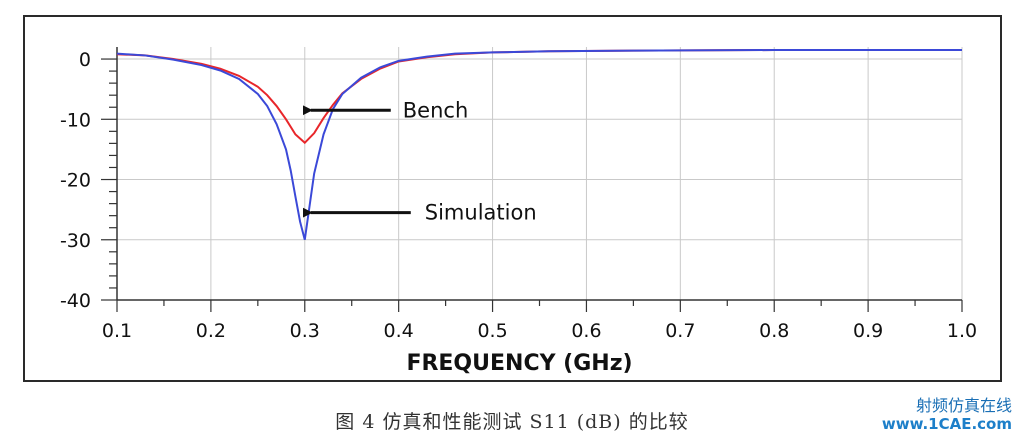  What do you see at coordinates (75, 181) in the screenshot?
I see `y-tick-label: -20` at bounding box center [75, 181].